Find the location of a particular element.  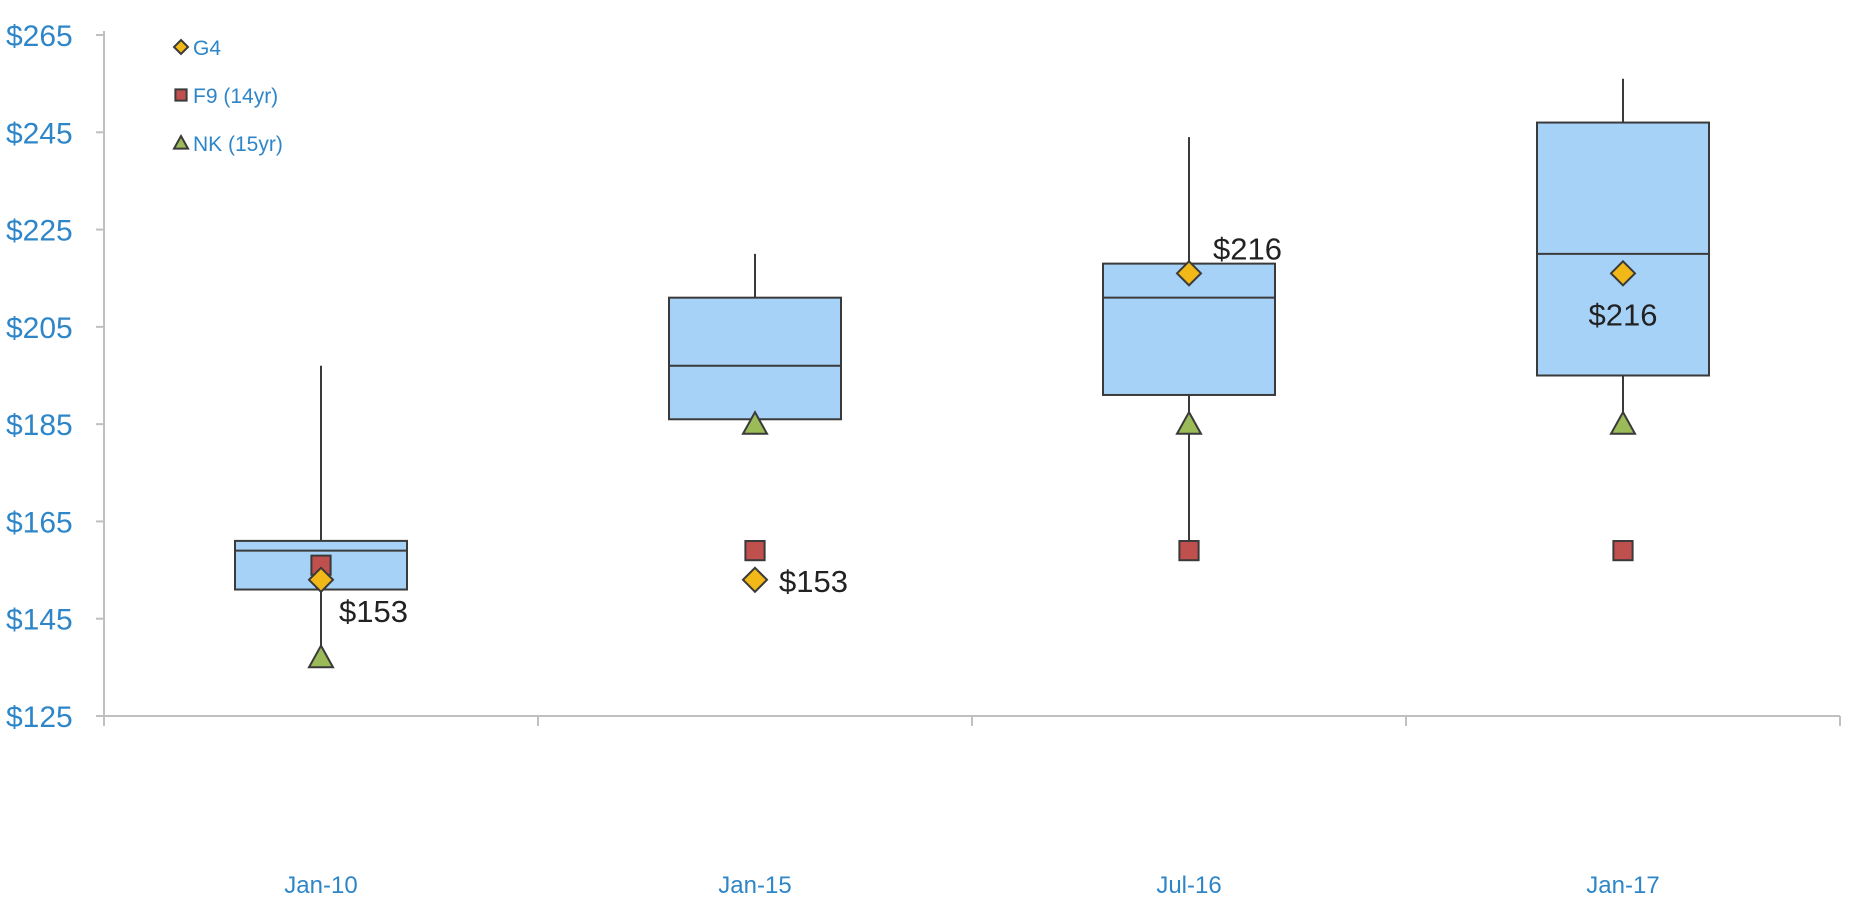

legend-label: F9 (14yr) is located at coordinates (235, 96).